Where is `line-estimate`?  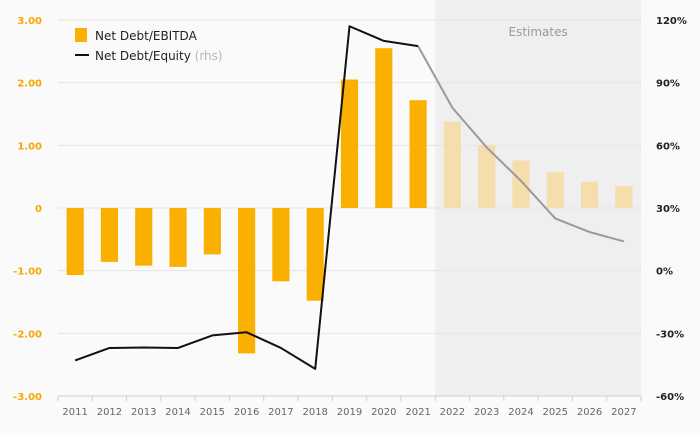
line-estimate is located at coordinates (521, 144).